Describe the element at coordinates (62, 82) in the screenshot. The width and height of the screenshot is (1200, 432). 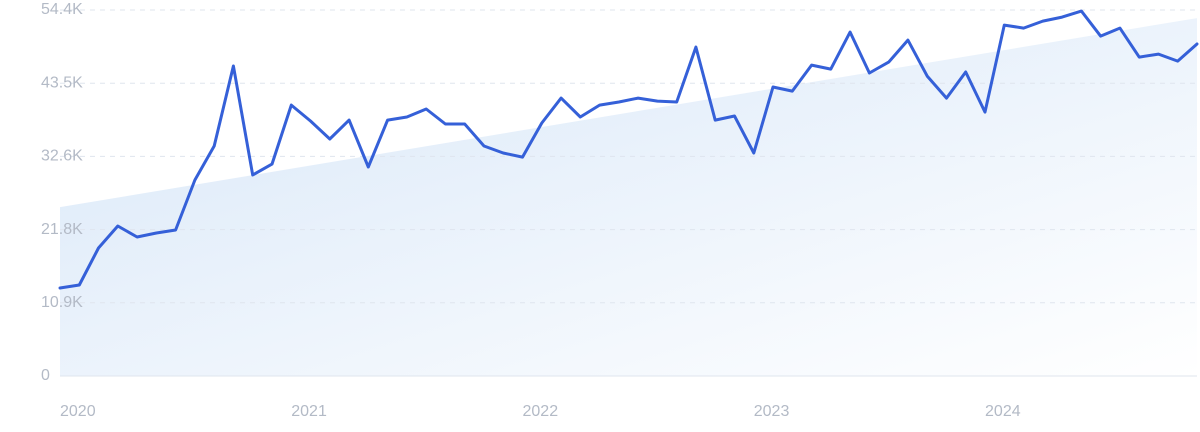
I see `y-tick-label: 43.5K` at that location.